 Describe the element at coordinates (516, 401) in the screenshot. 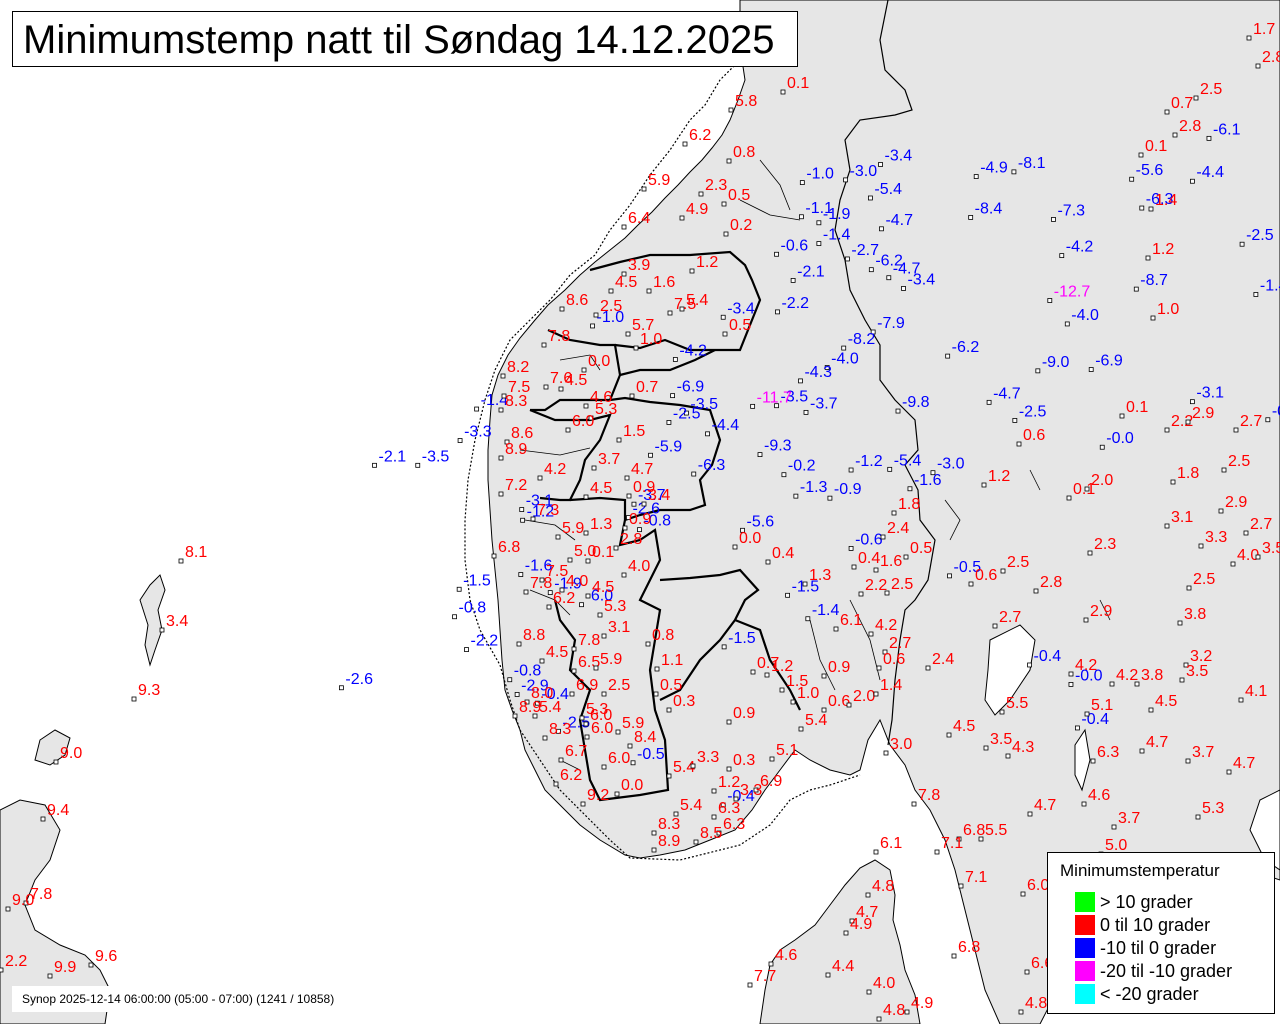

I see `temperature-label: 8.3` at that location.